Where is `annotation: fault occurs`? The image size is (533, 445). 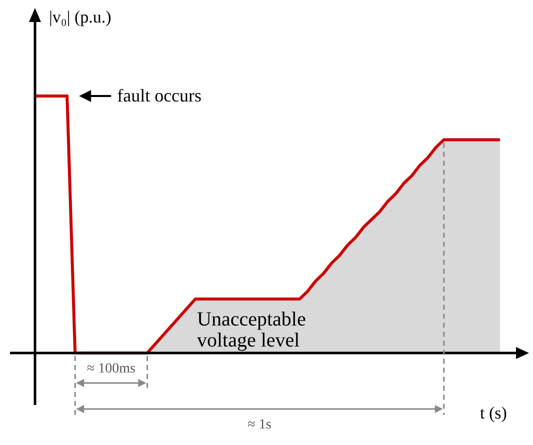
annotation: fault occurs is located at coordinates (159, 96).